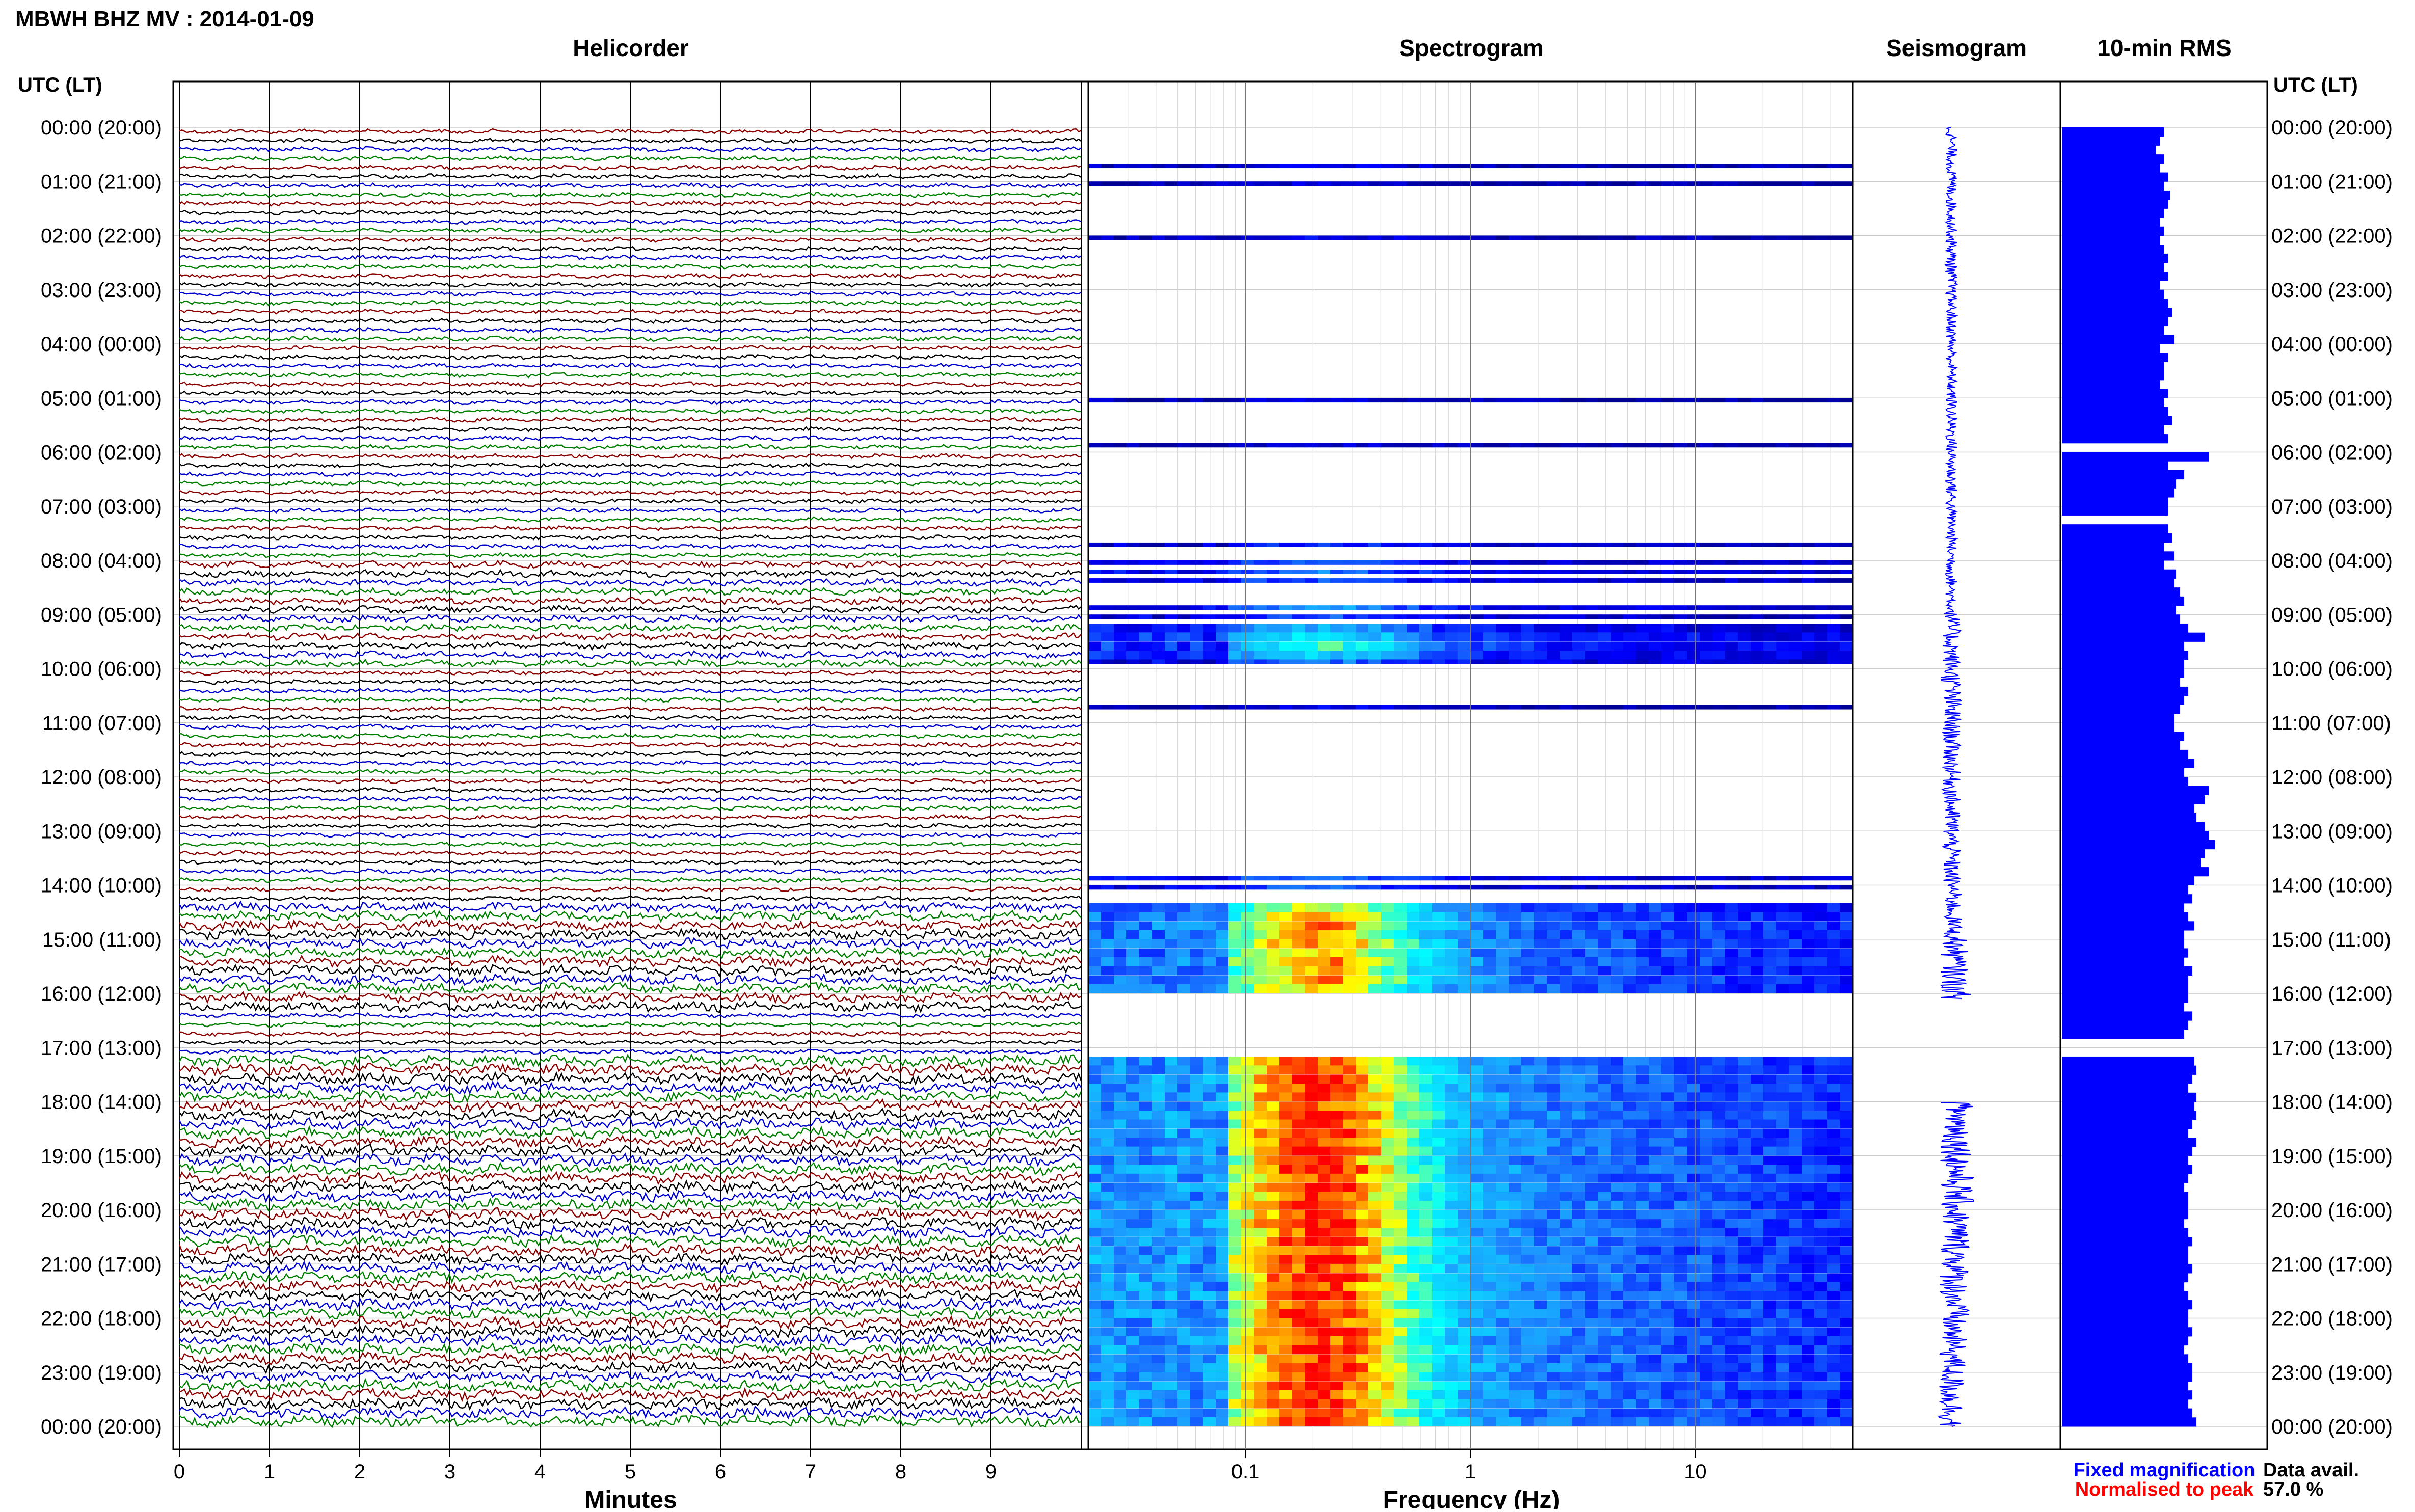  I want to click on spectrogram-x-tick-label: 10, so click(1695, 1472).